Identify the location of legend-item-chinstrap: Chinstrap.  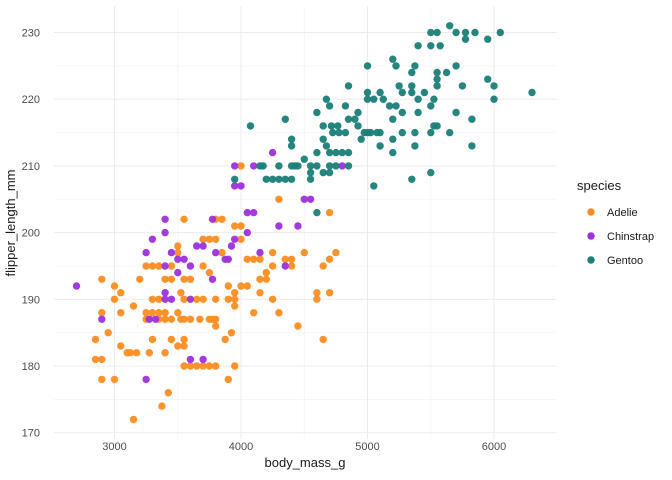
(620, 237).